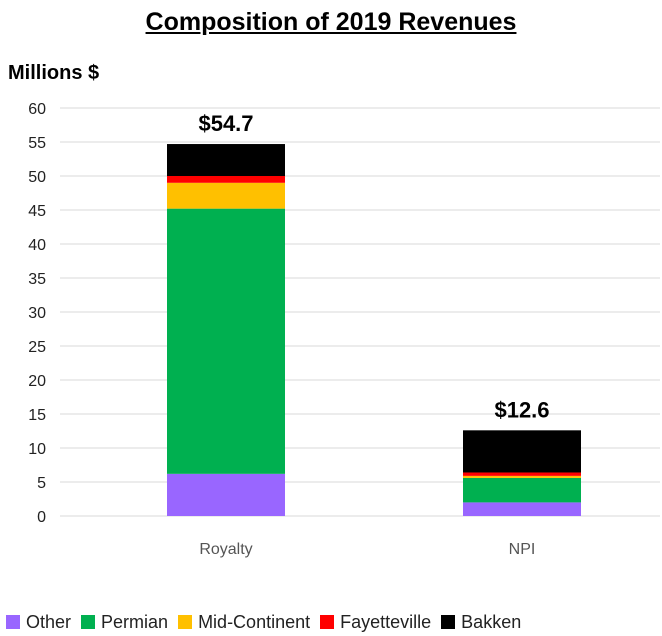  Describe the element at coordinates (225, 549) in the screenshot. I see `x-category-label: Royalty` at that location.